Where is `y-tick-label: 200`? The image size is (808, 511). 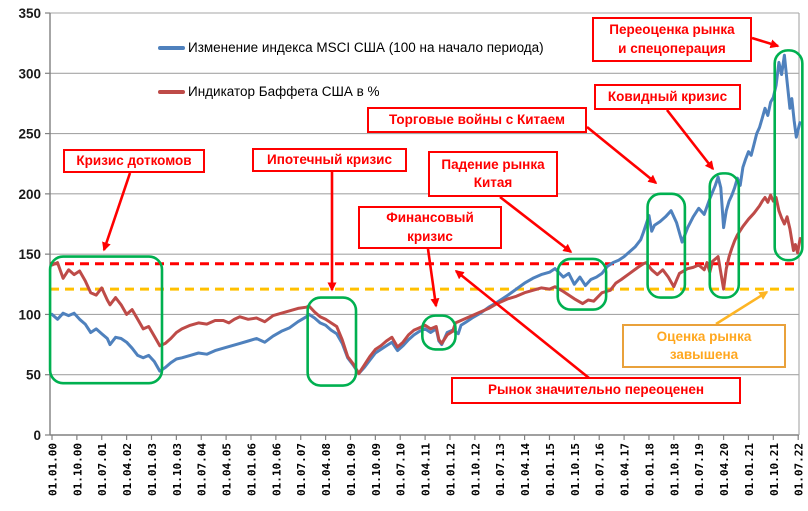
y-tick-label: 200 is located at coordinates (29, 194).